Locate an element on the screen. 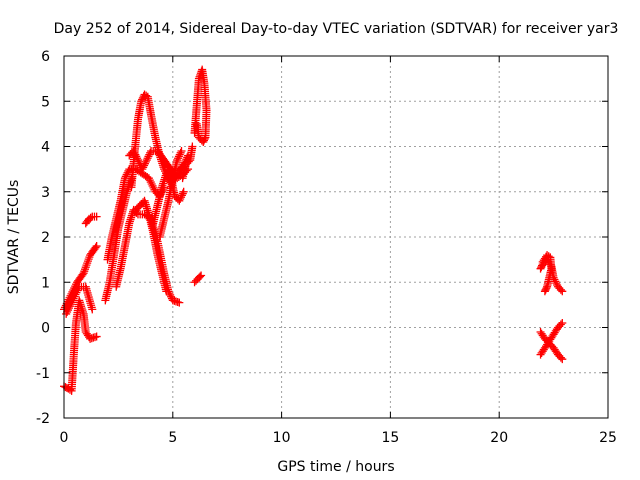 This screenshot has height=480, width=640. x-tick-label: 25 is located at coordinates (608, 438).